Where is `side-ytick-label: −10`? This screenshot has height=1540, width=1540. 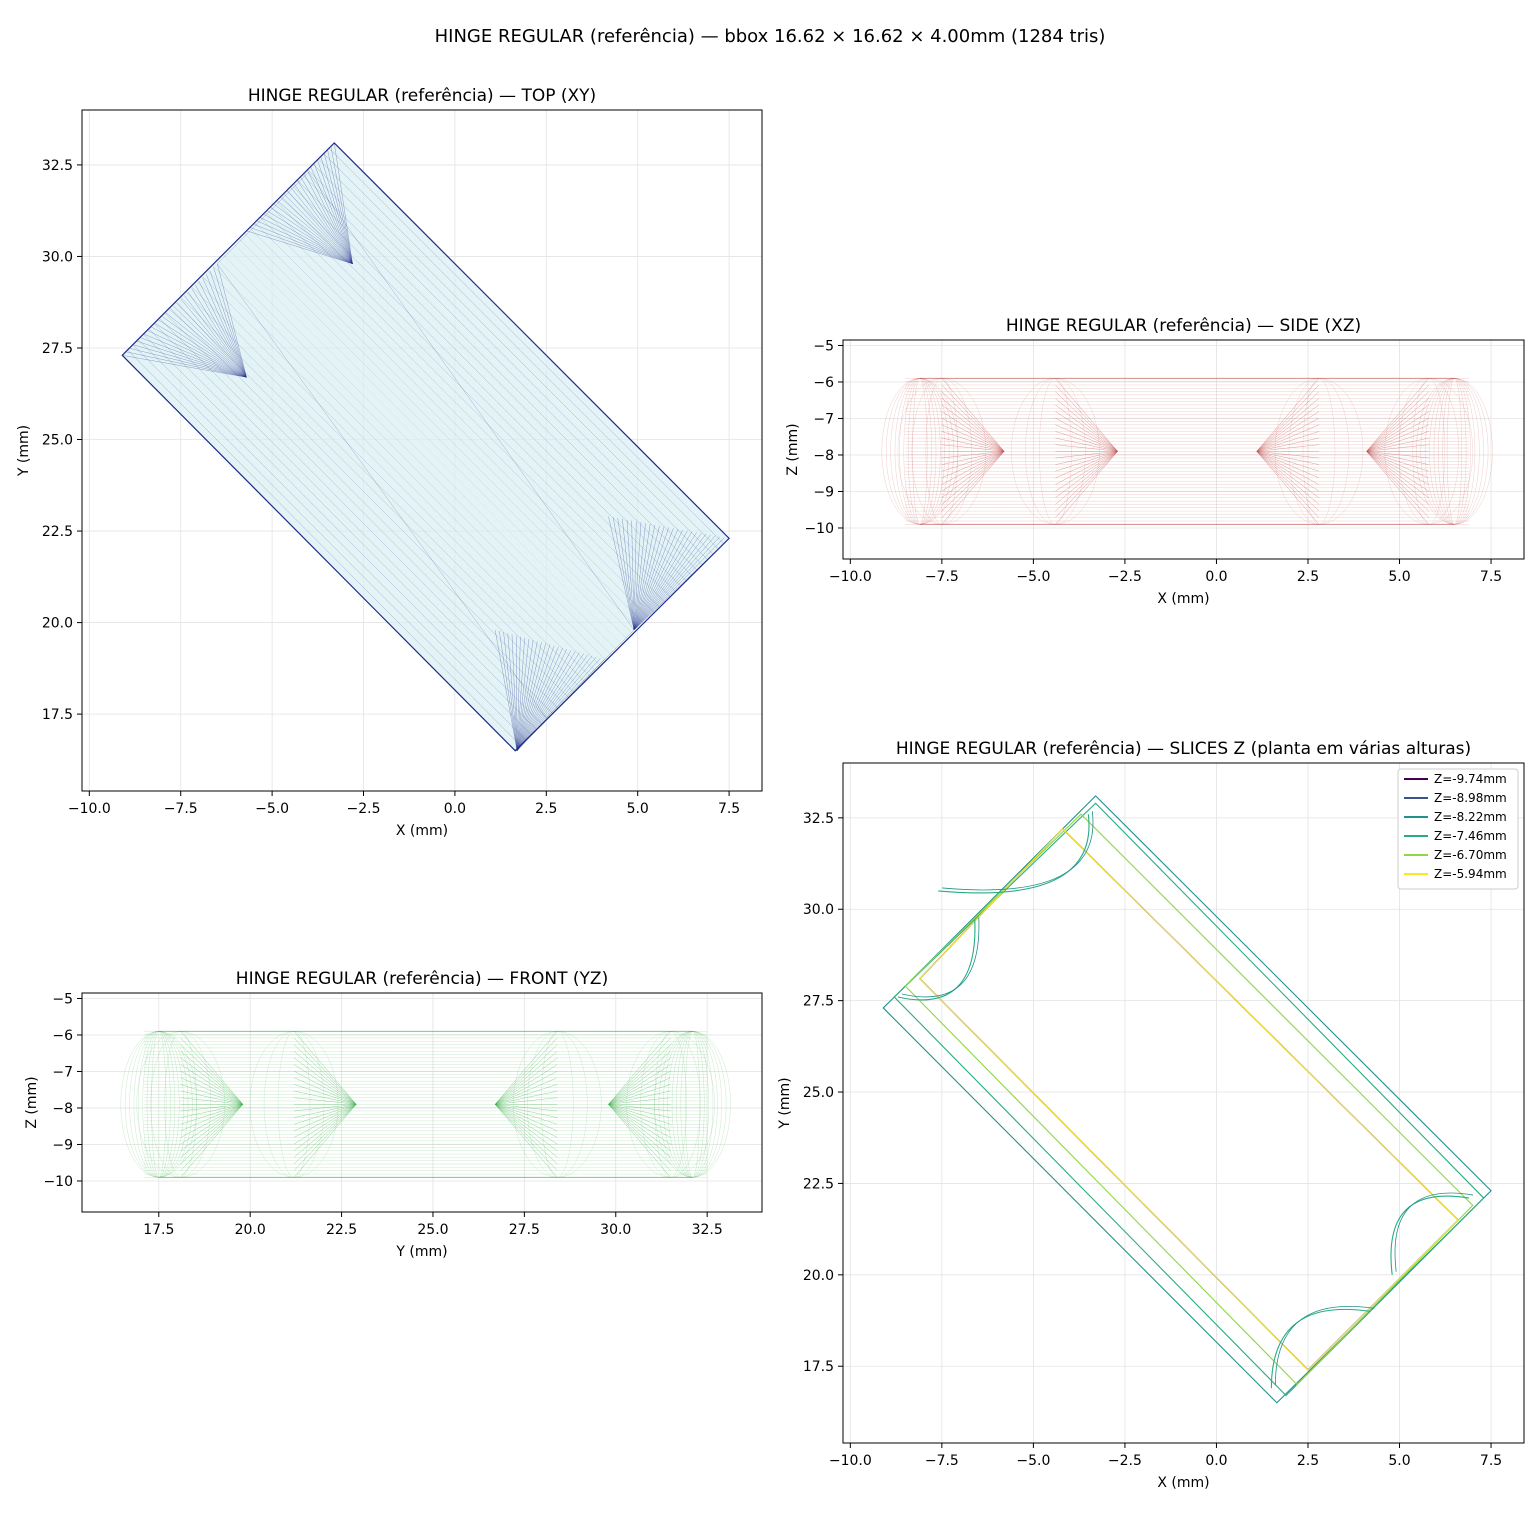
side-ytick-label: −10 is located at coordinates (819, 529).